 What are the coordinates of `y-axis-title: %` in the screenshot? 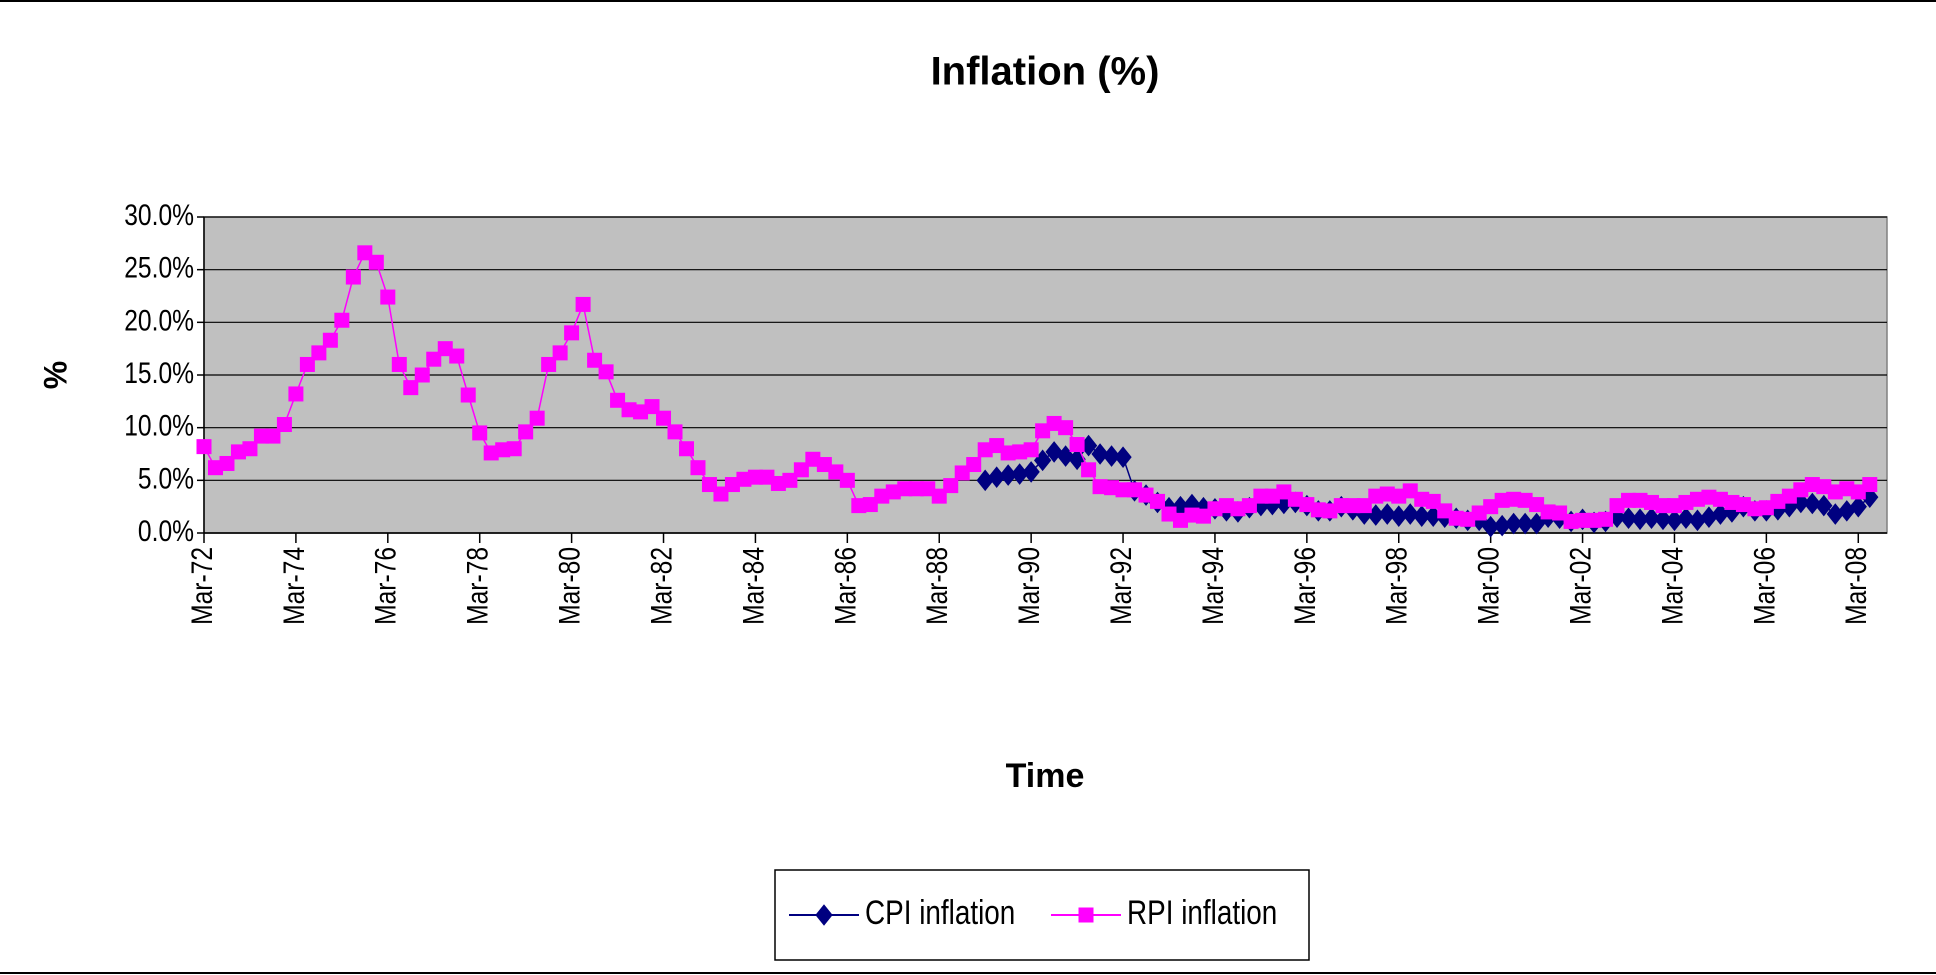 It's located at (55, 375).